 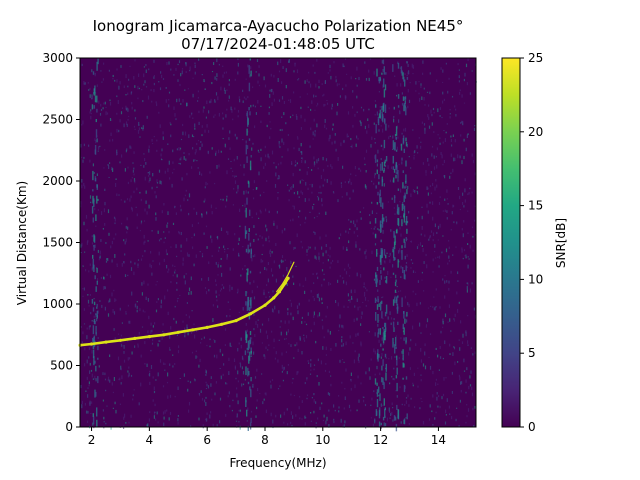 I want to click on colorbar-tick-label: 10, so click(x=535, y=279).